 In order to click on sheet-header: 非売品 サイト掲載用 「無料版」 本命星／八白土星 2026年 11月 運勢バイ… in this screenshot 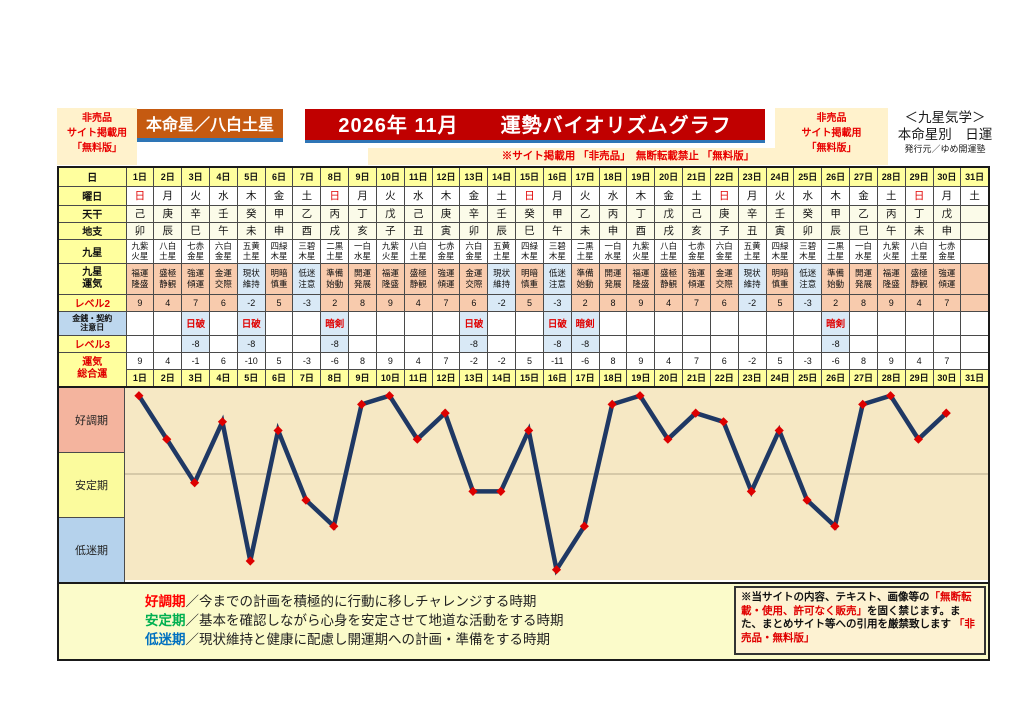, I will do `click(524, 136)`.